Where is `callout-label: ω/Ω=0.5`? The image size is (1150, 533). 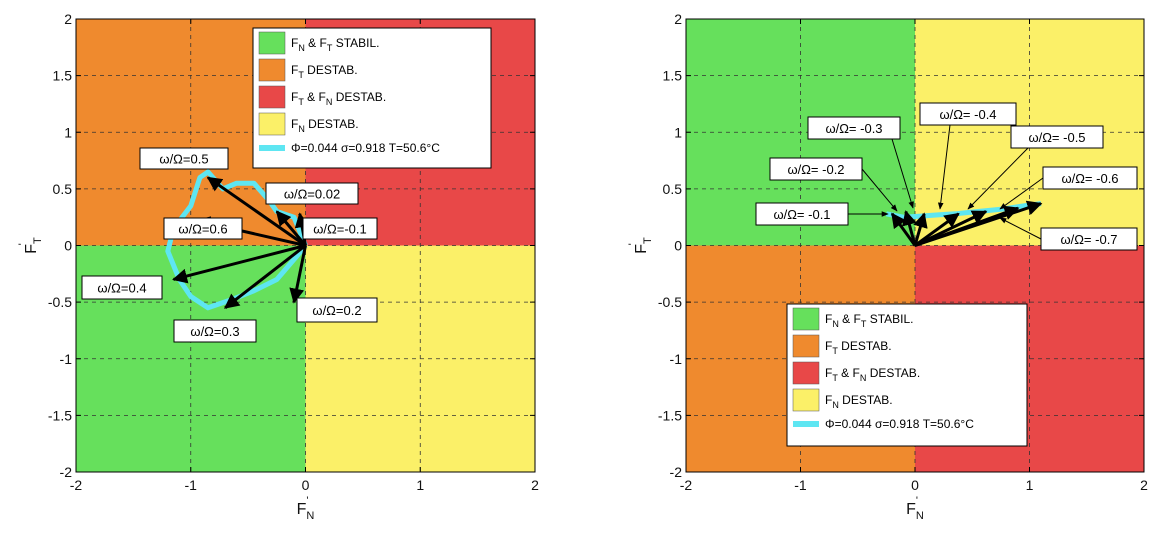
callout-label: ω/Ω=0.5 is located at coordinates (183, 159).